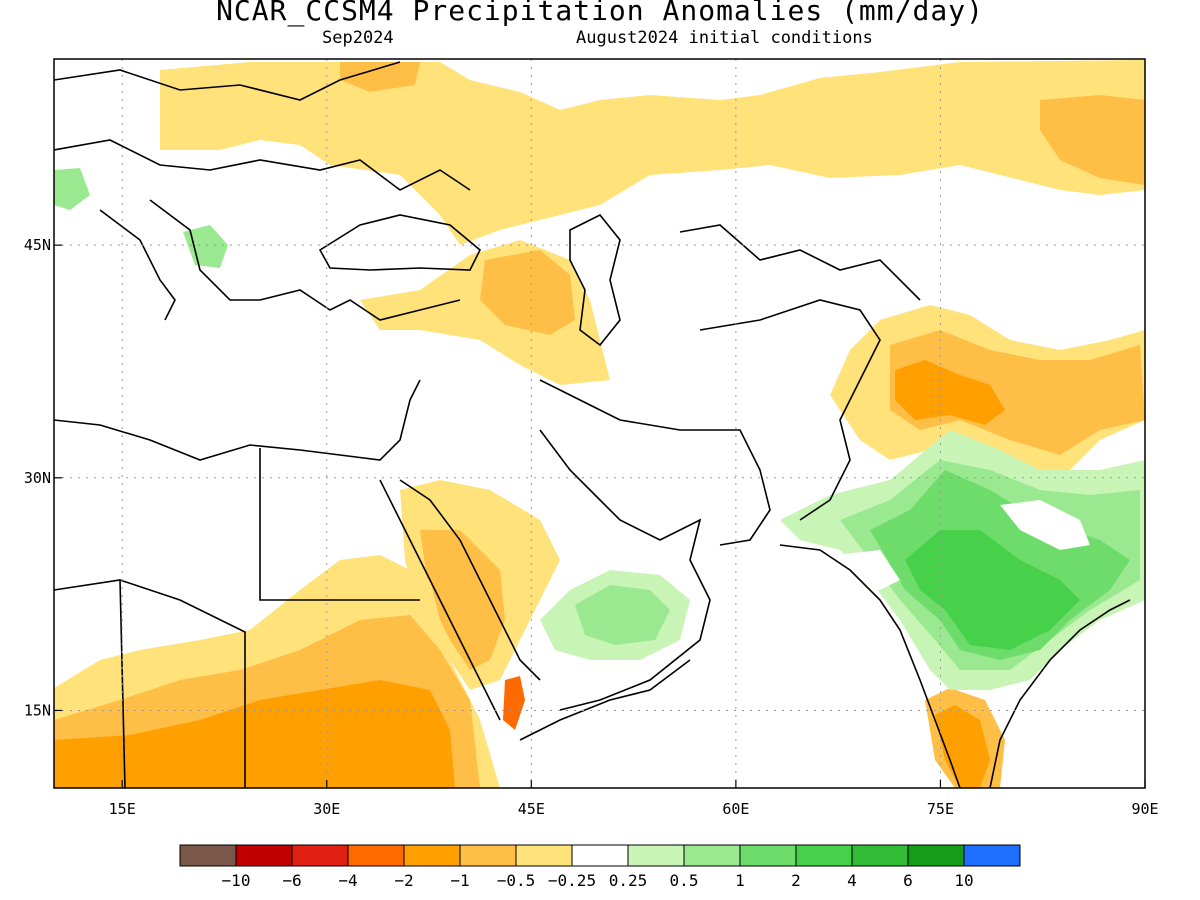 The height and width of the screenshot is (900, 1200). Describe the element at coordinates (735, 809) in the screenshot. I see `lon-tick-label: 60E` at that location.